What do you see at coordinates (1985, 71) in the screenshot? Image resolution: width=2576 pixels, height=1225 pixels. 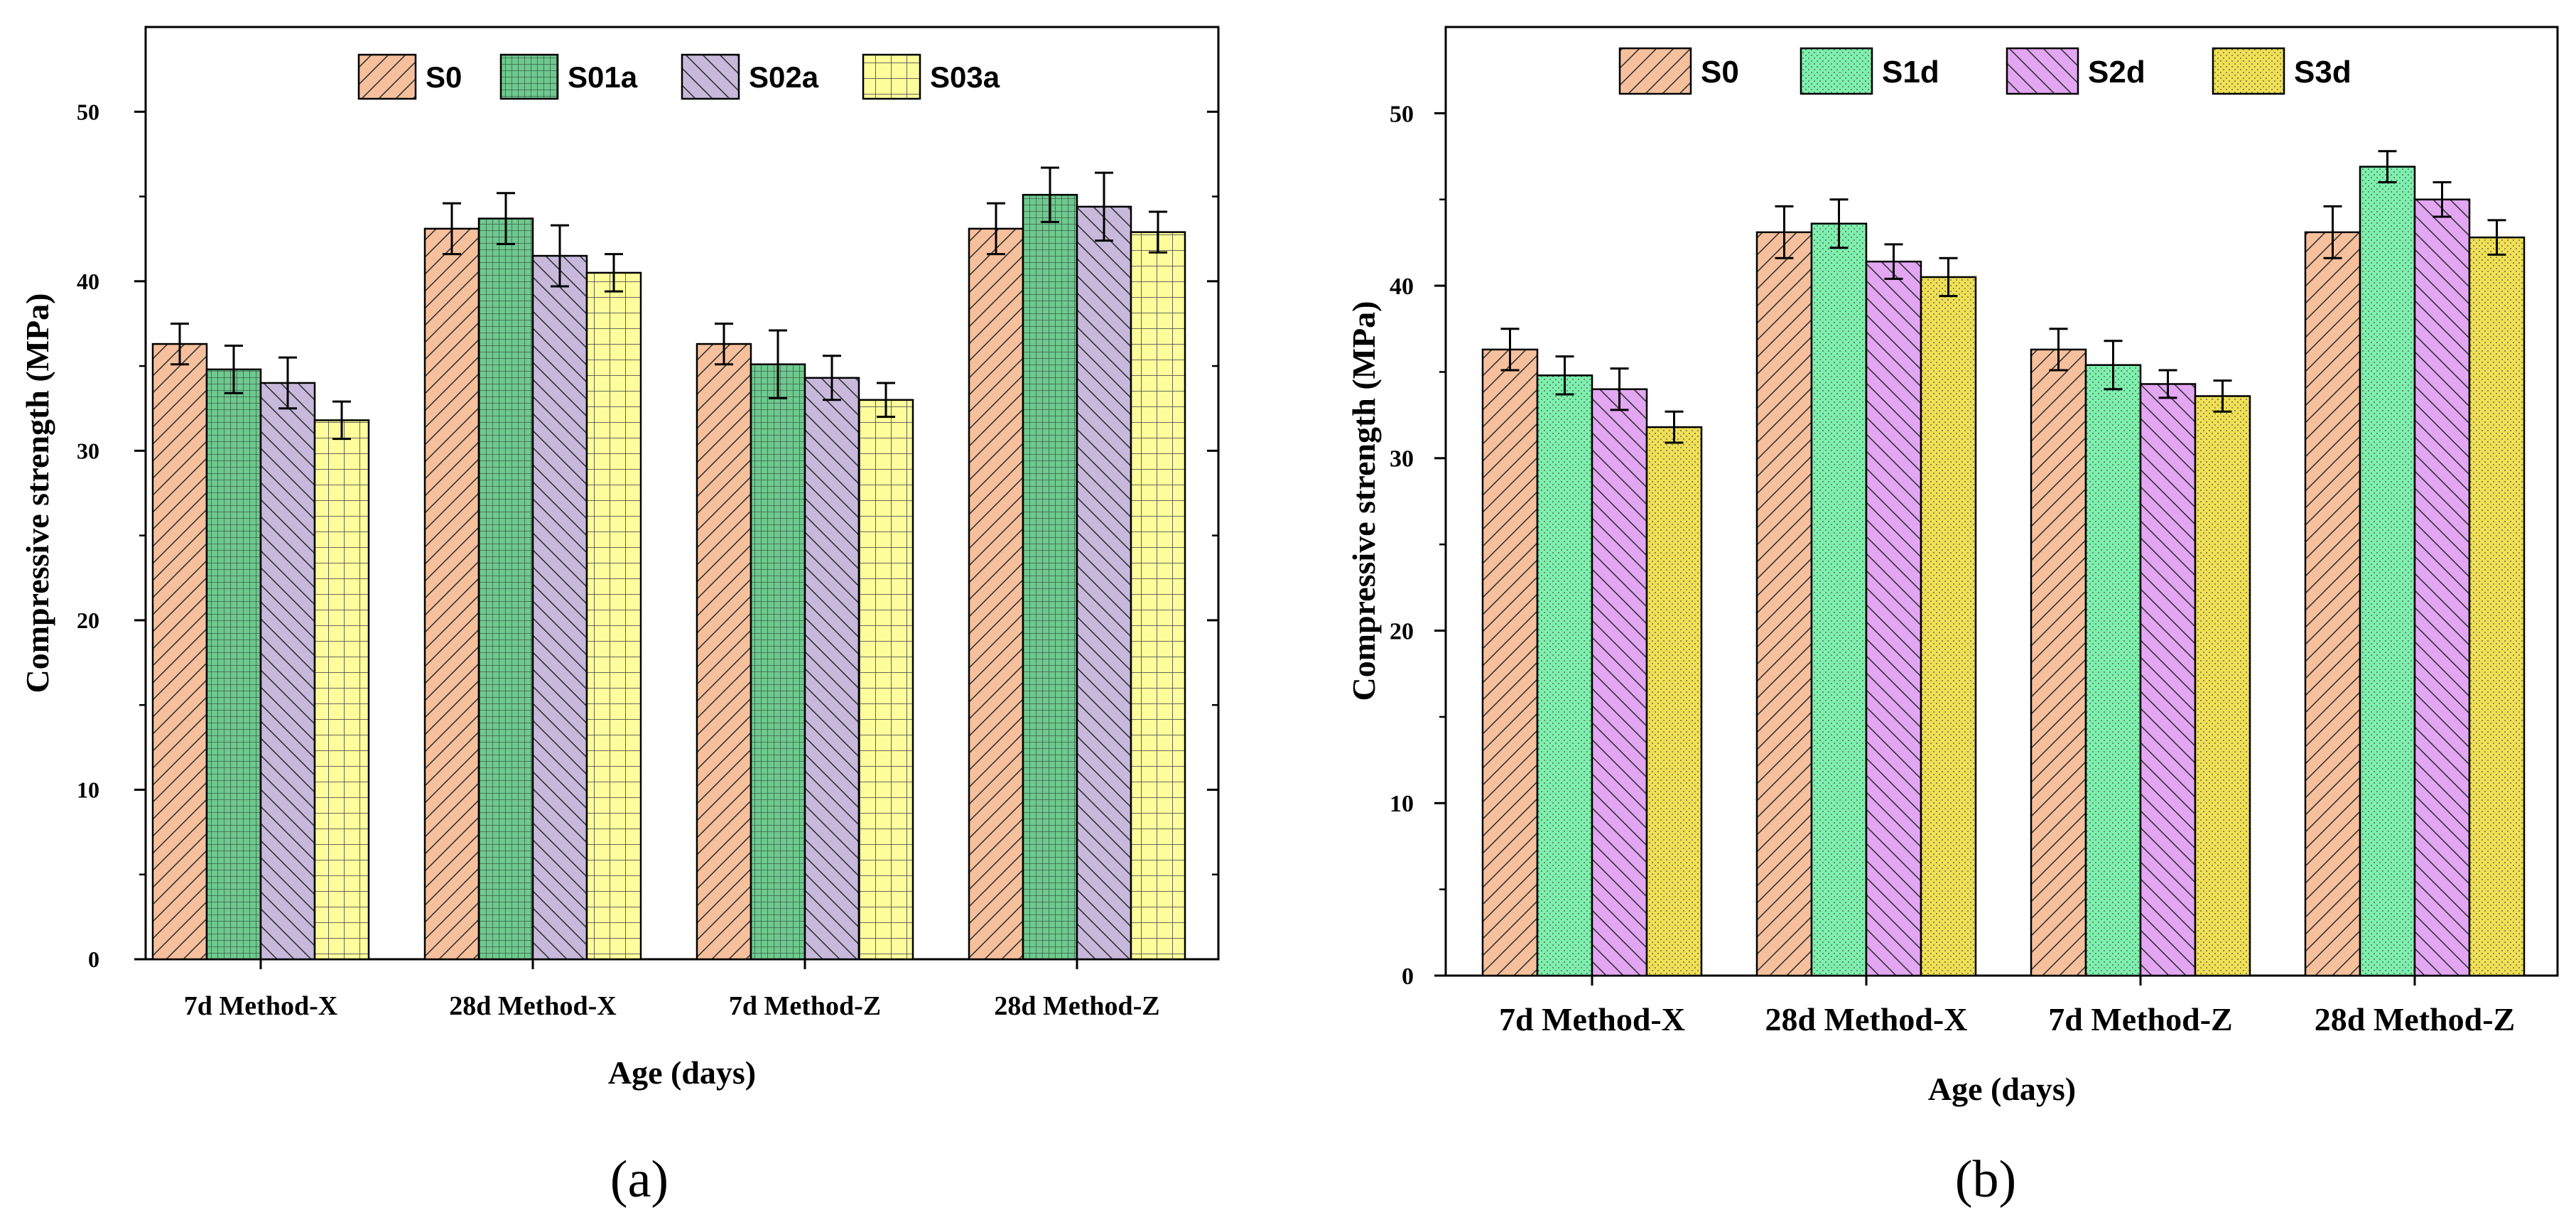 I see `legend: S0 S1d S2d S3d` at bounding box center [1985, 71].